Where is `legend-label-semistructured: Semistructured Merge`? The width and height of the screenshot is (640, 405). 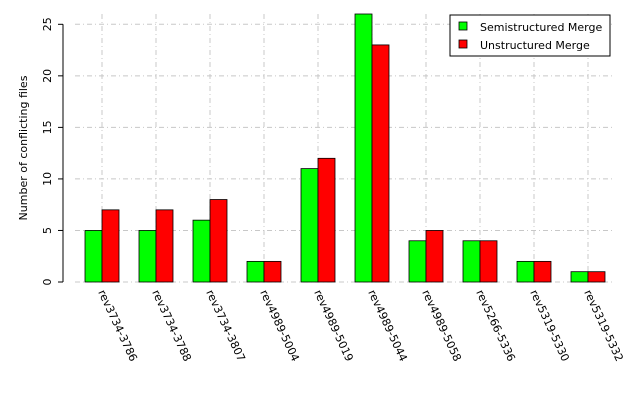 legend-label-semistructured: Semistructured Merge is located at coordinates (541, 27).